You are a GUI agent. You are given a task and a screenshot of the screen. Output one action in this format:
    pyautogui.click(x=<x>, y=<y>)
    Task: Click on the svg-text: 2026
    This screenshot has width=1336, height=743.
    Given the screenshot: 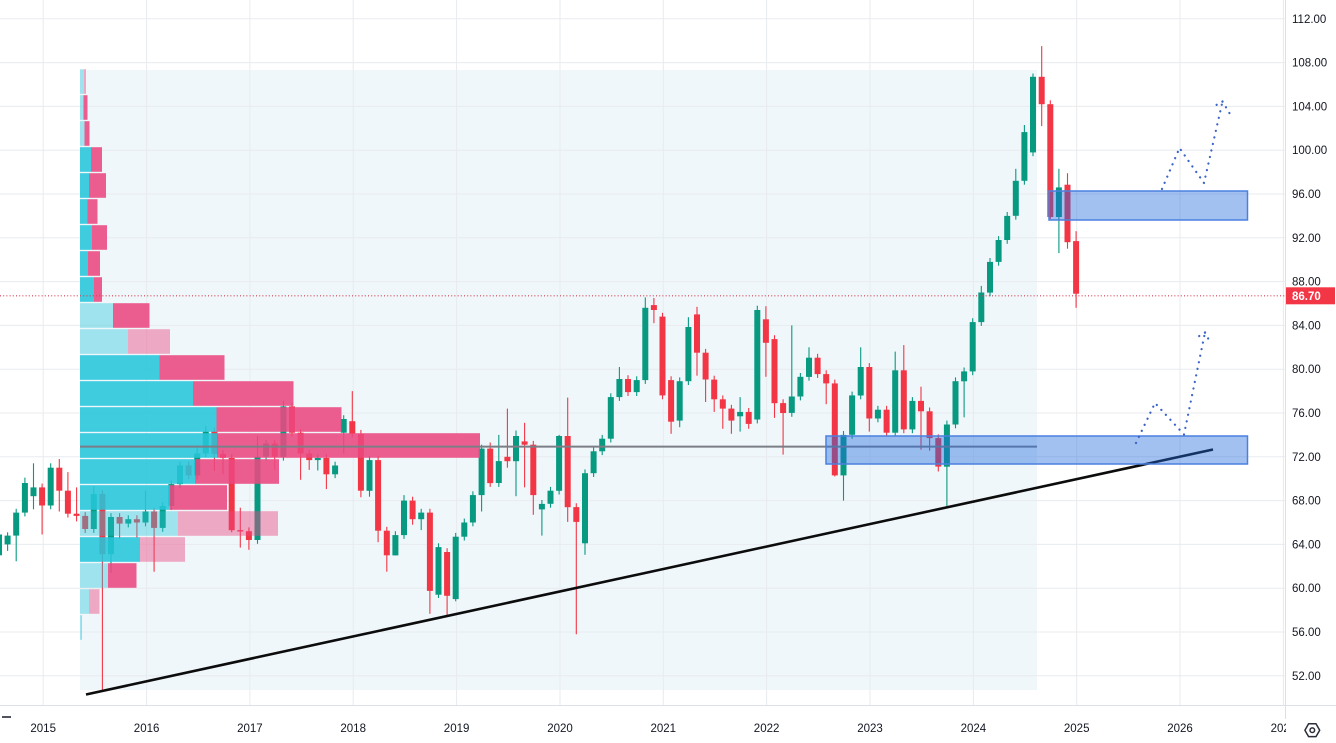 What is the action you would take?
    pyautogui.click(x=1180, y=729)
    